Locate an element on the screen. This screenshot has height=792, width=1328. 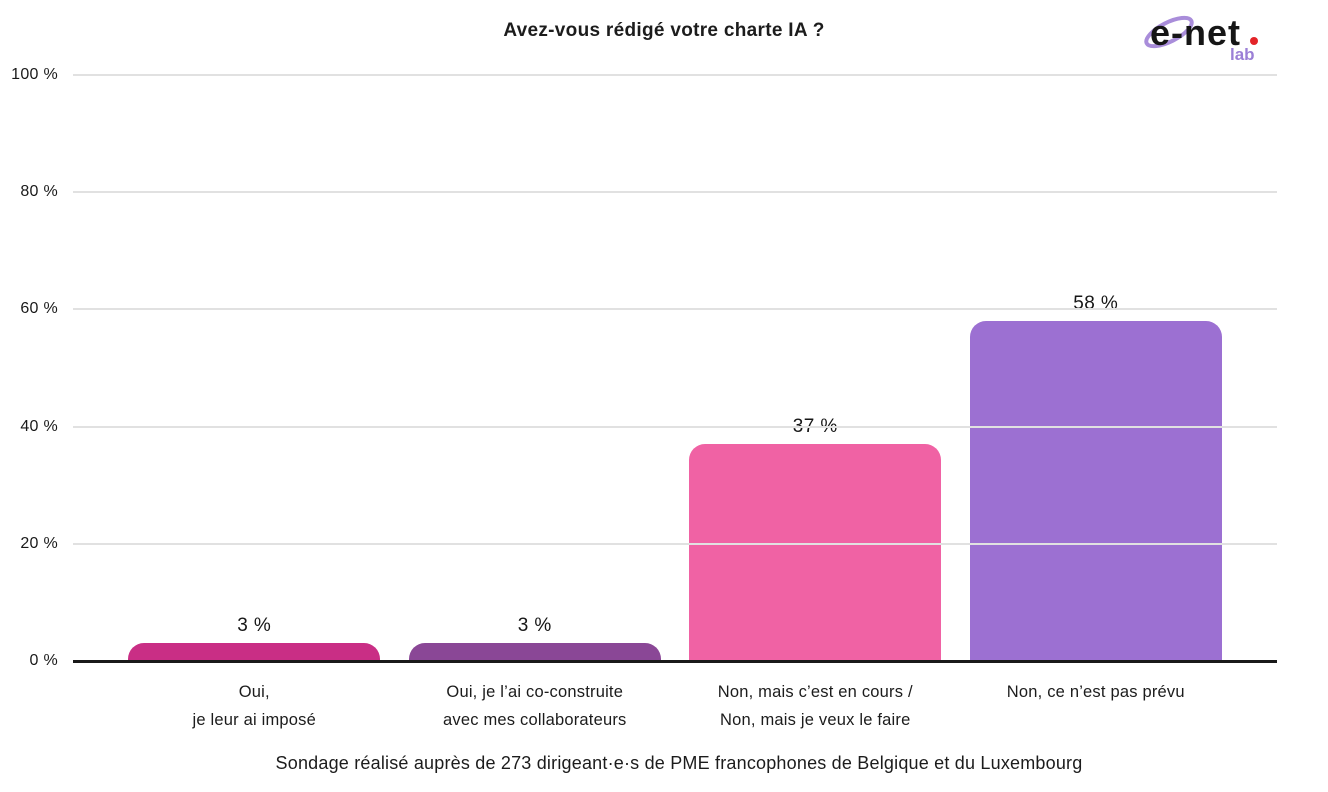
category-label: Oui, je leur ai imposé is located at coordinates (254, 706).